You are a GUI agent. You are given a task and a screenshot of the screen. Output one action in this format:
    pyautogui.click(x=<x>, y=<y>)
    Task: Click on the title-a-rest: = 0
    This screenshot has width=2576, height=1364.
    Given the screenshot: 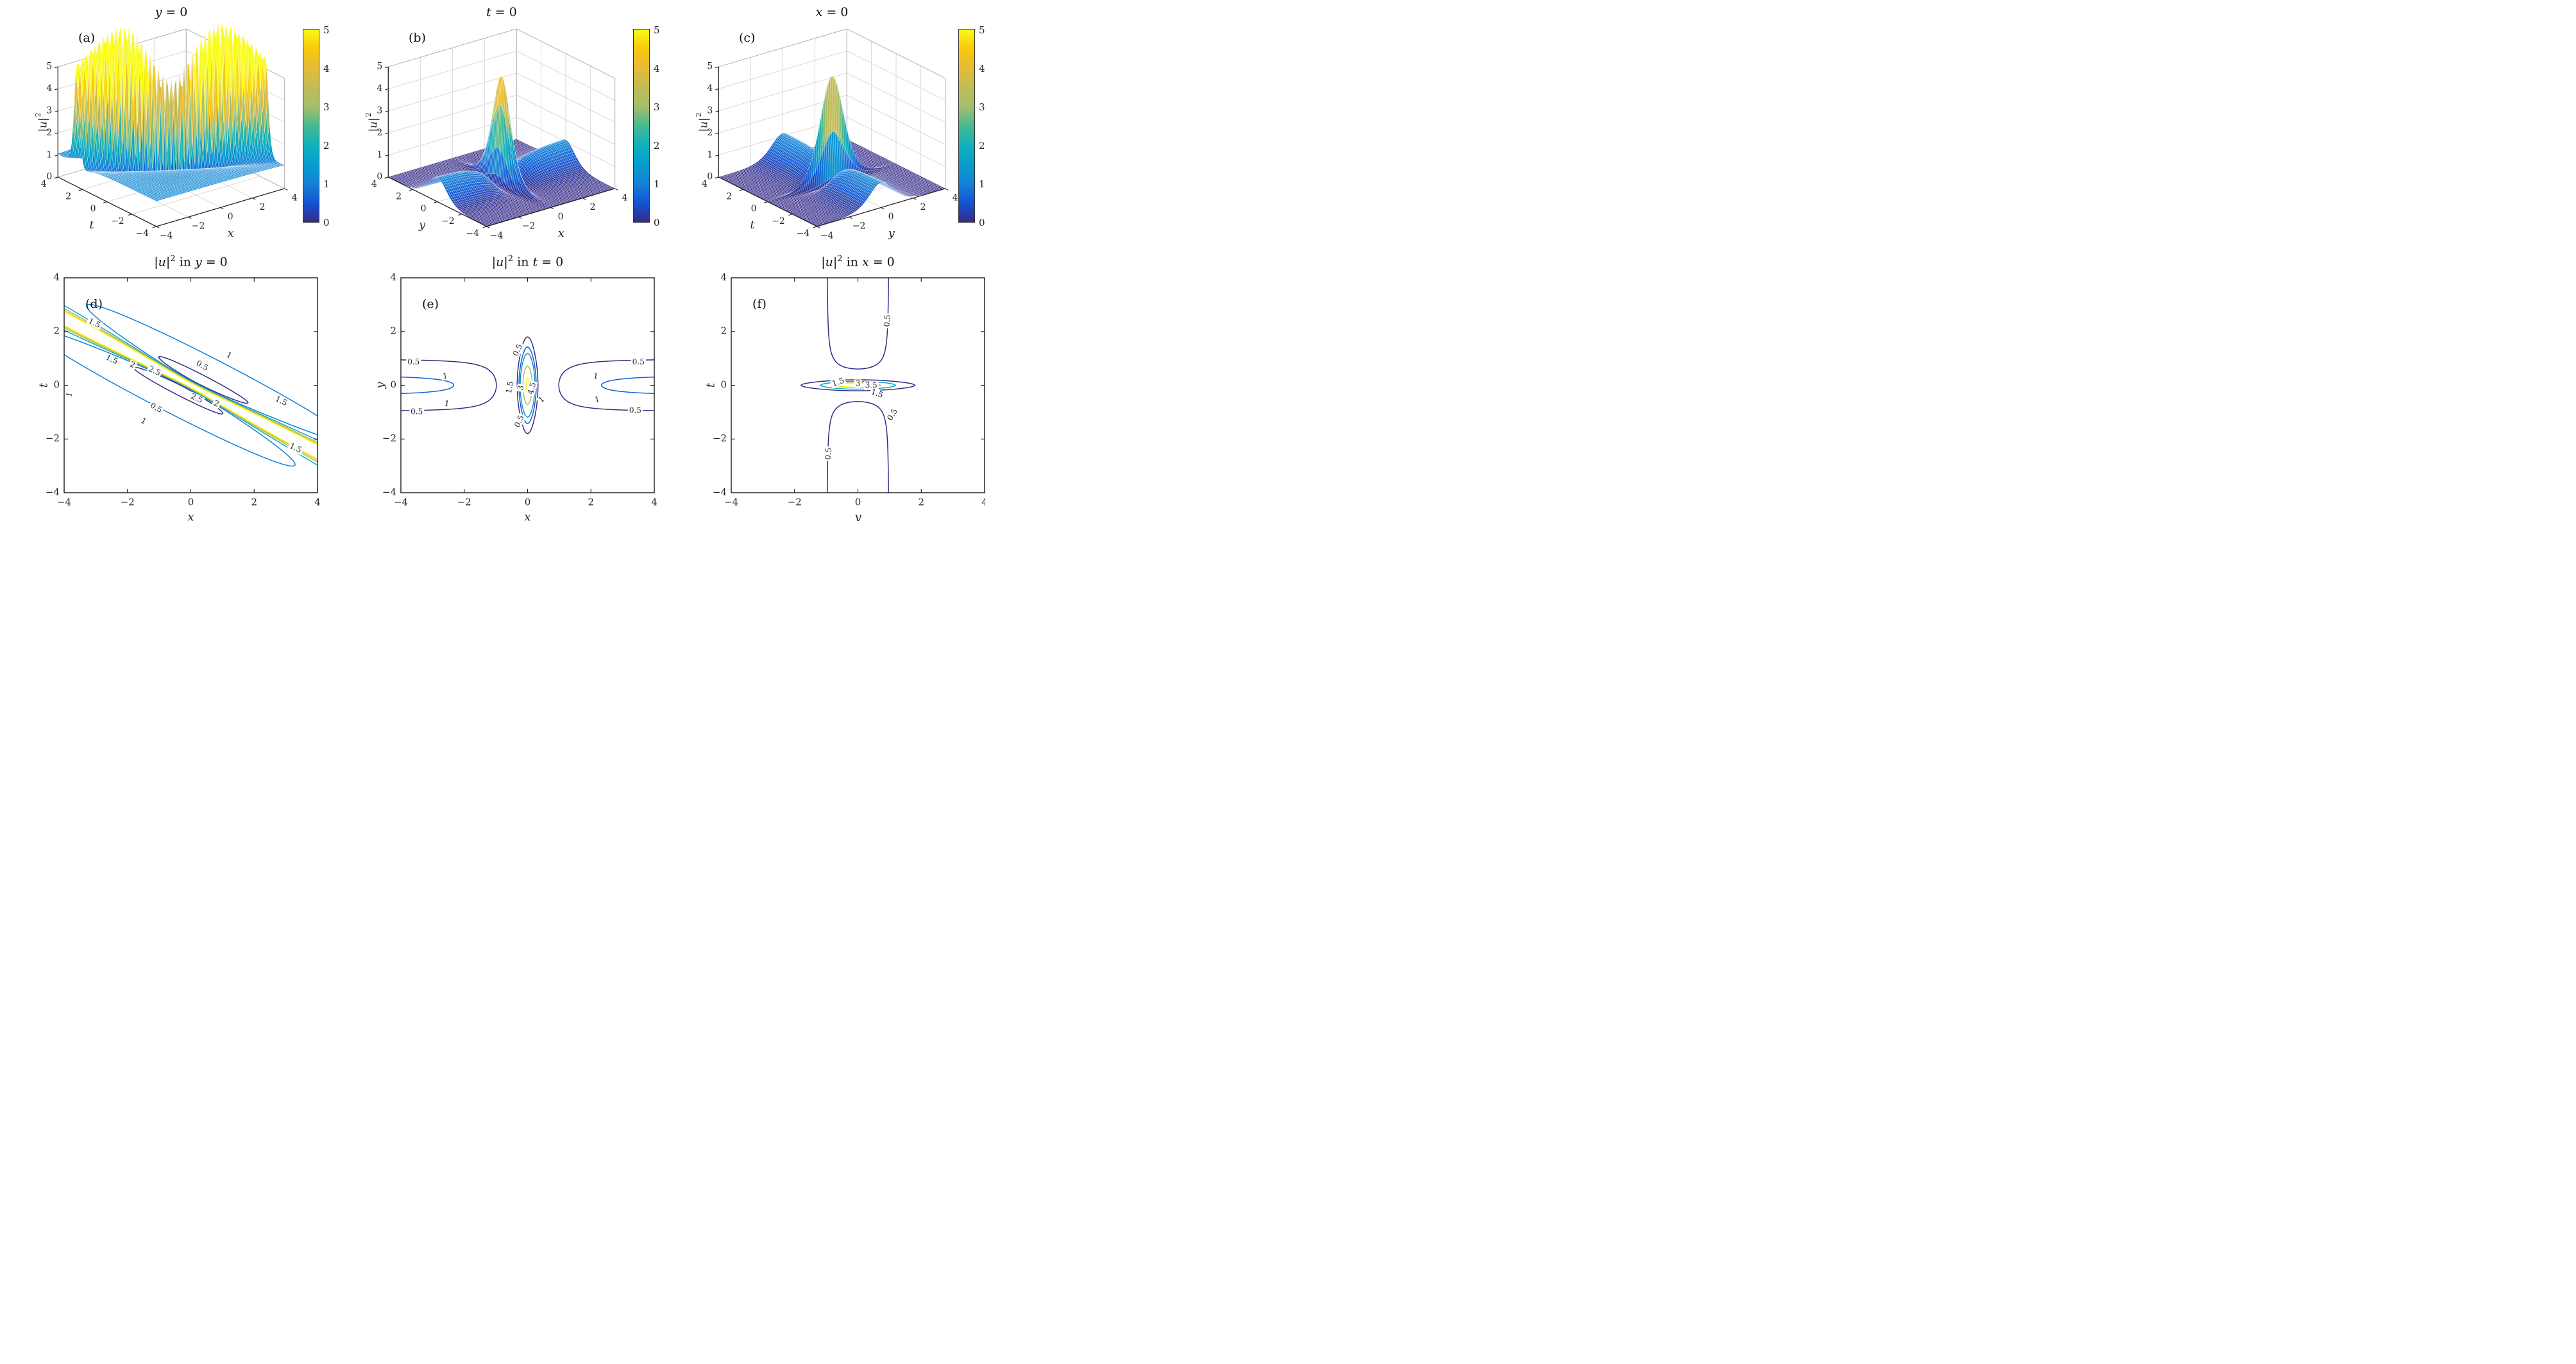 What is the action you would take?
    pyautogui.click(x=175, y=12)
    